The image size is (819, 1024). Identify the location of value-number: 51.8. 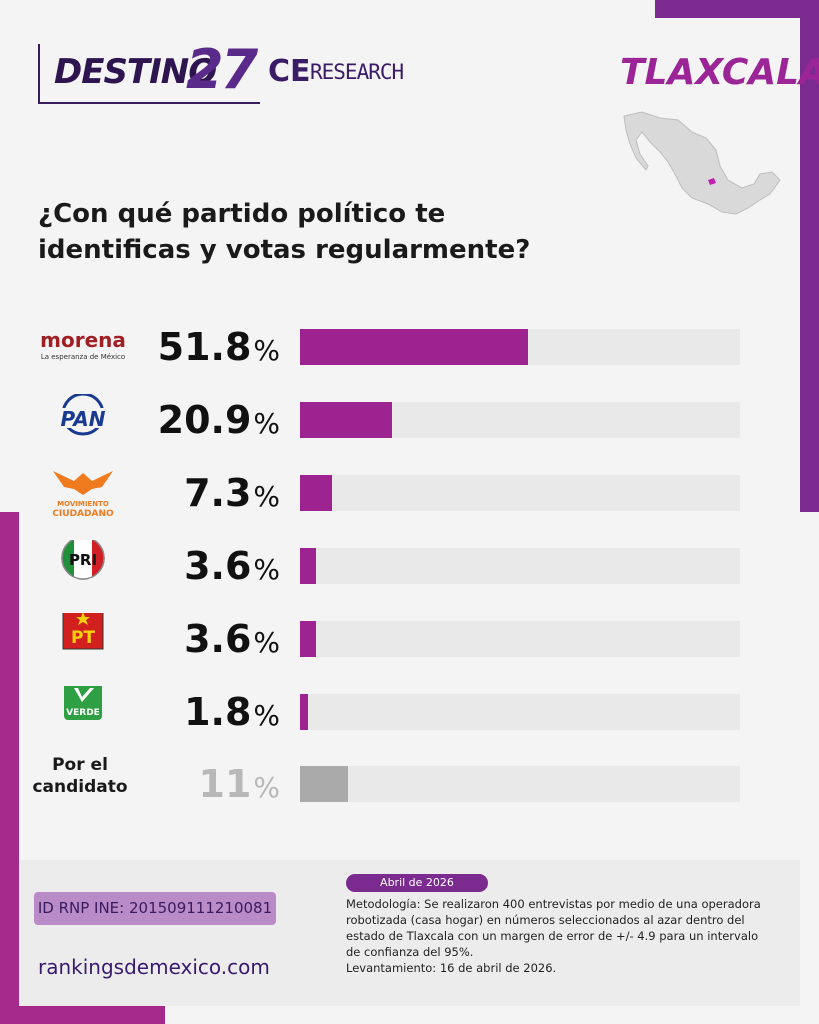
(204, 347).